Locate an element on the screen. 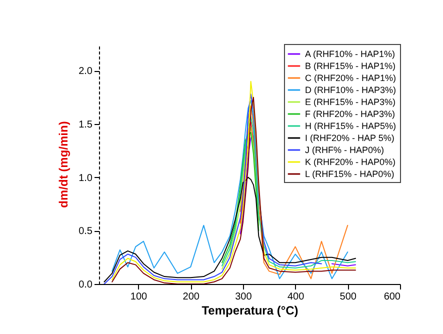  y-tick-label: 2.0 is located at coordinates (85, 72).